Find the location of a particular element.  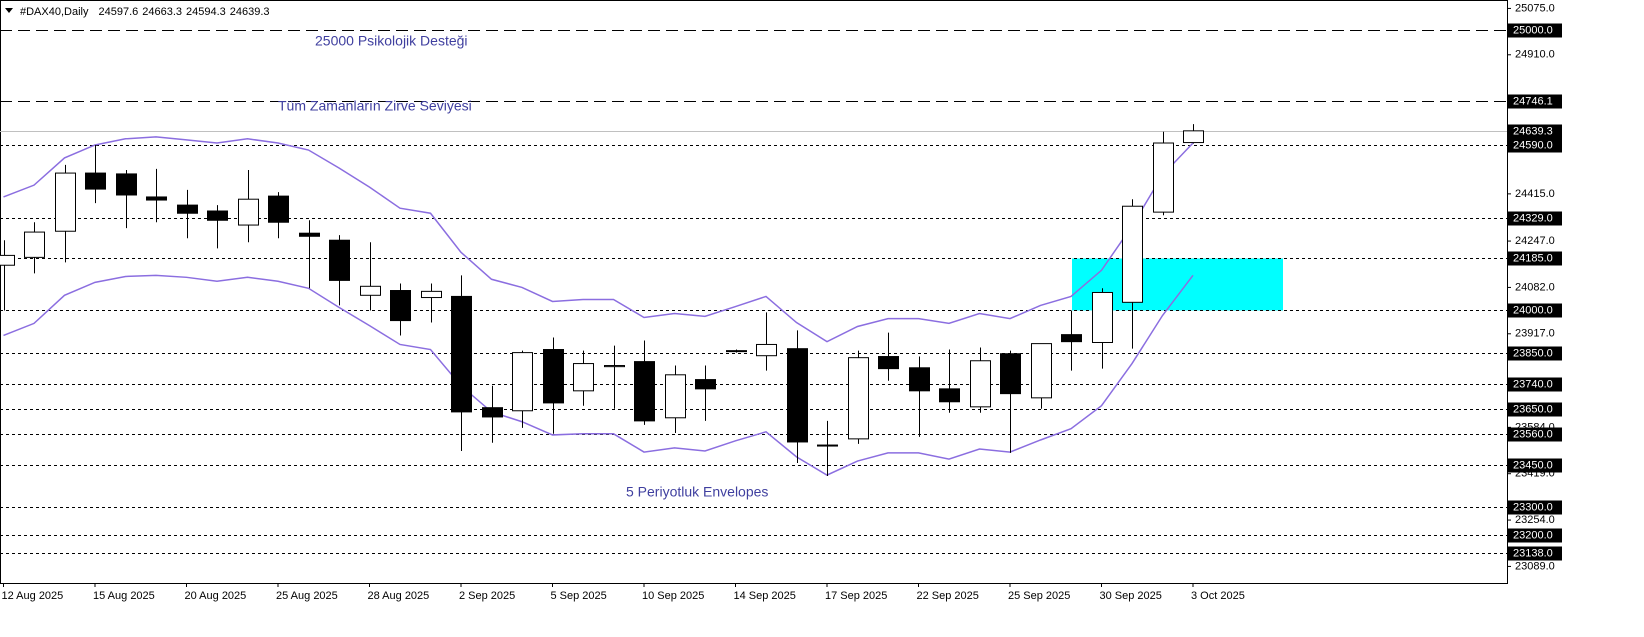

x-tick-label: 3 Oct 2025 is located at coordinates (1218, 596).